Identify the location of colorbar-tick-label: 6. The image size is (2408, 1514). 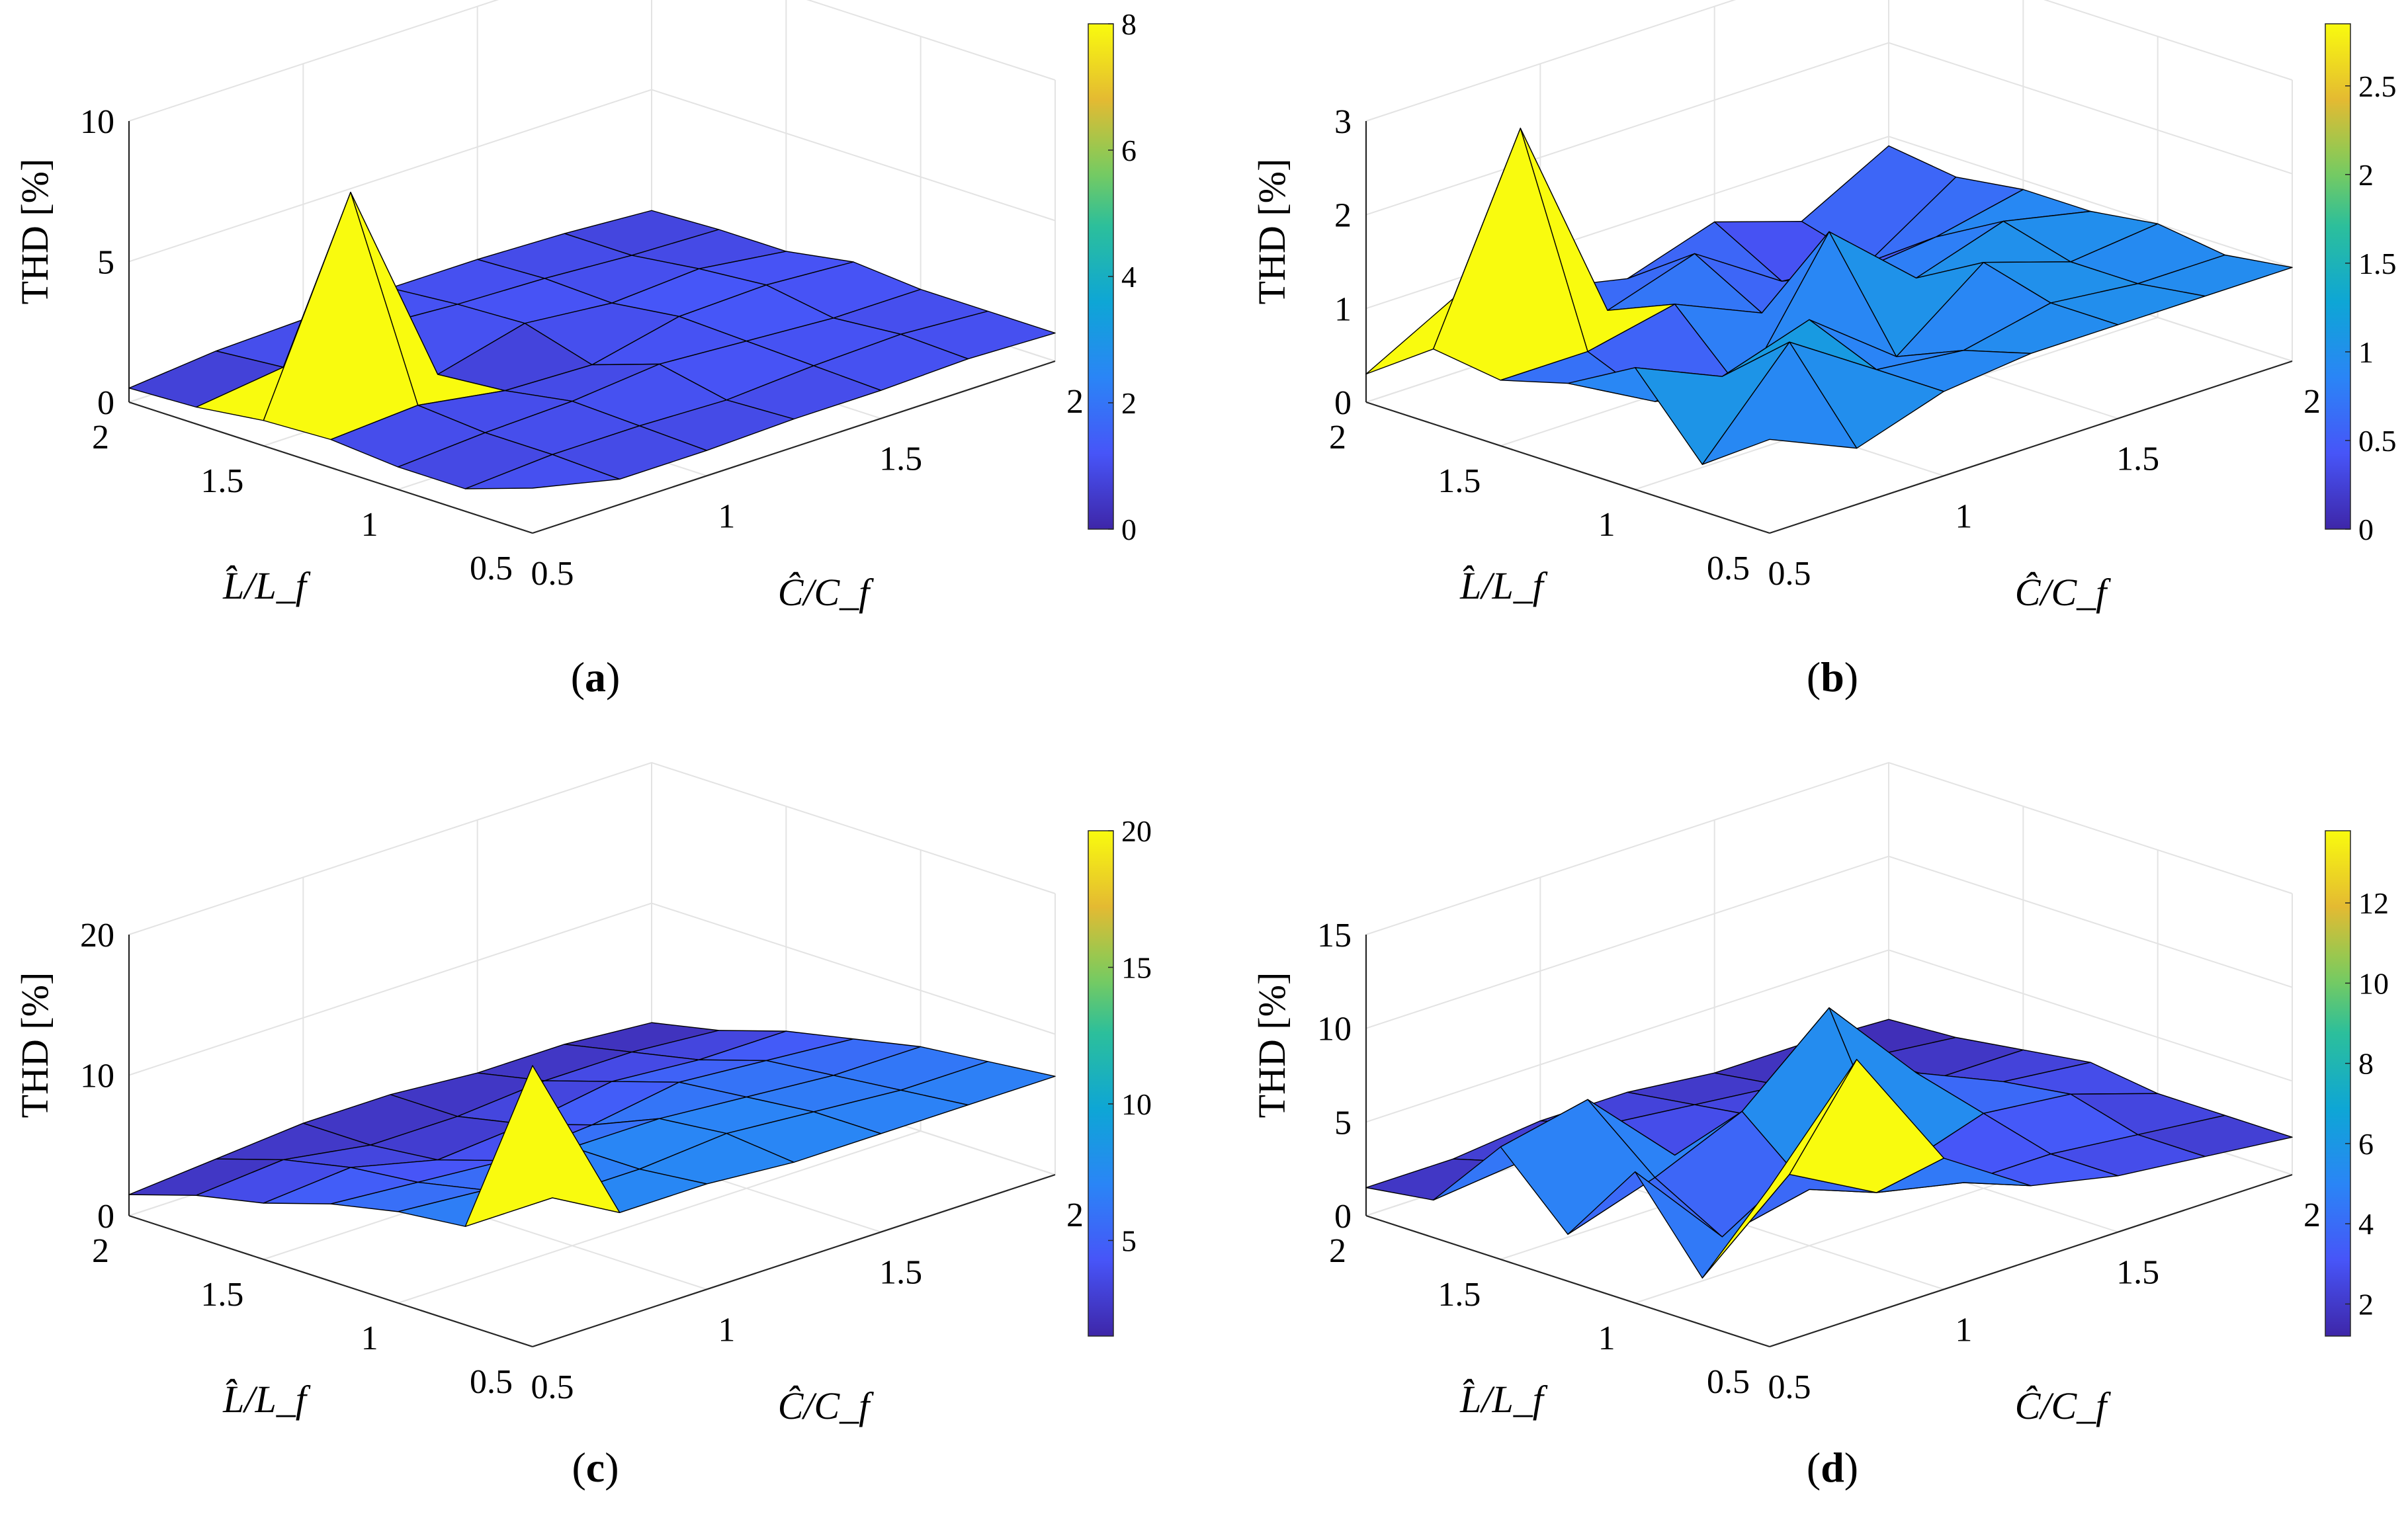
(1129, 150).